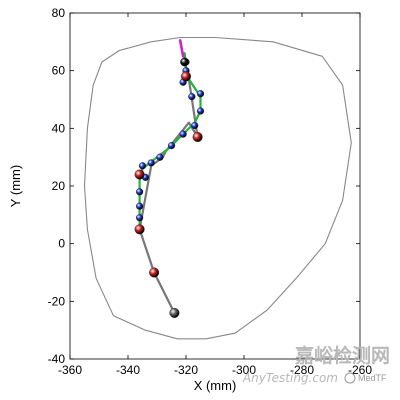 This screenshot has width=400, height=400. I want to click on black-point, so click(185, 62).